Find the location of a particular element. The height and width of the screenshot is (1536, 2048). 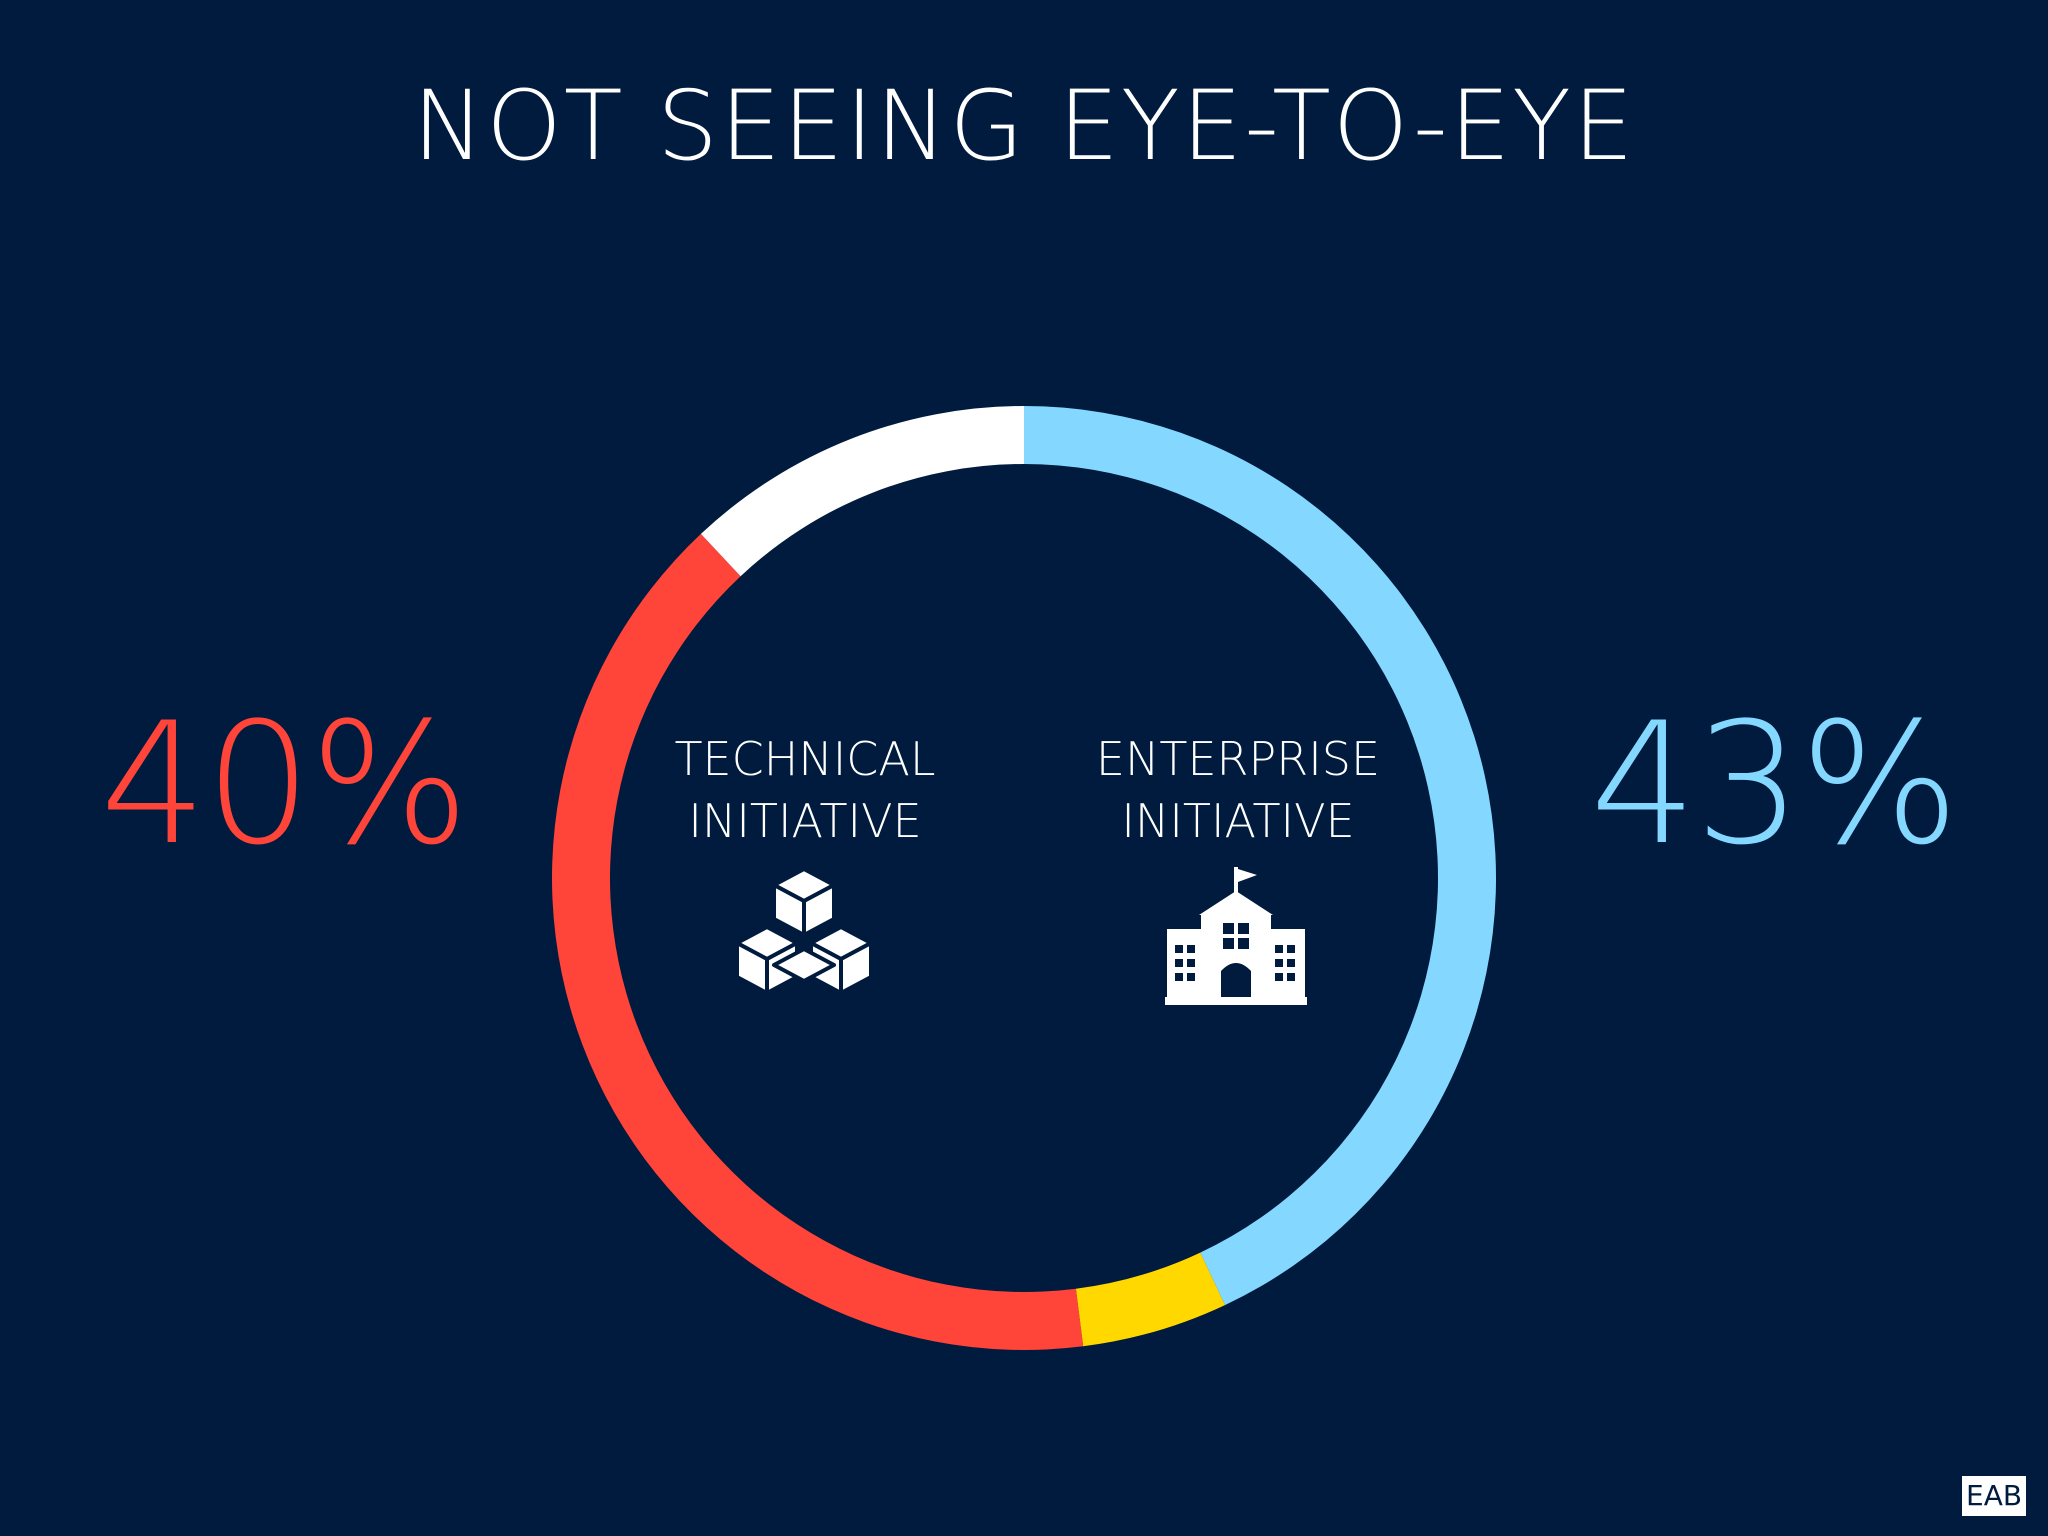

enterprise-percentage: 43% is located at coordinates (1774, 784).